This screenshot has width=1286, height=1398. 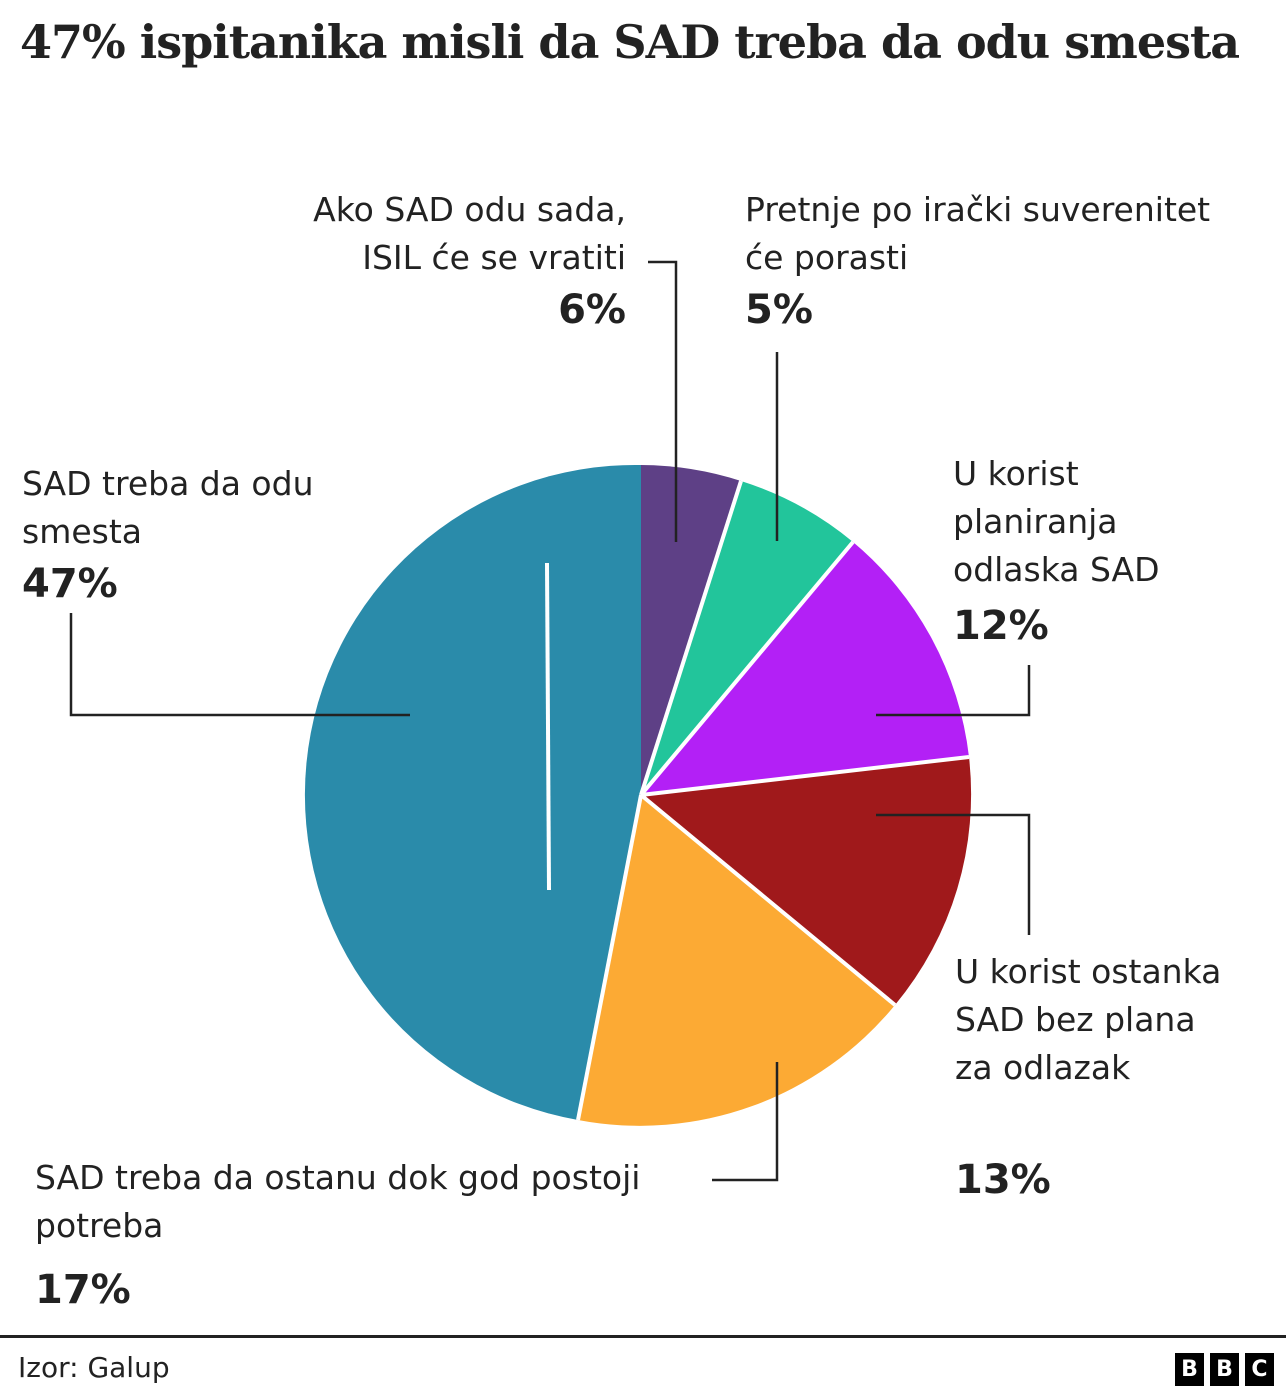 I want to click on label-plan-pct: 12%, so click(x=1001, y=626).